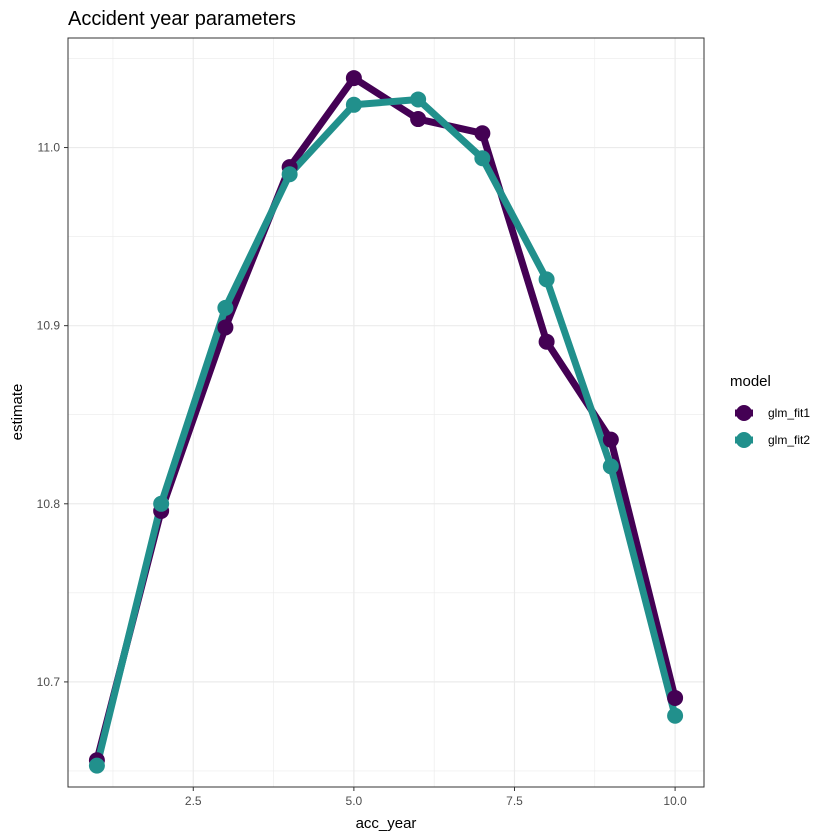 Image resolution: width=840 pixels, height=840 pixels. I want to click on y-tick-label: 11.0, so click(49, 148).